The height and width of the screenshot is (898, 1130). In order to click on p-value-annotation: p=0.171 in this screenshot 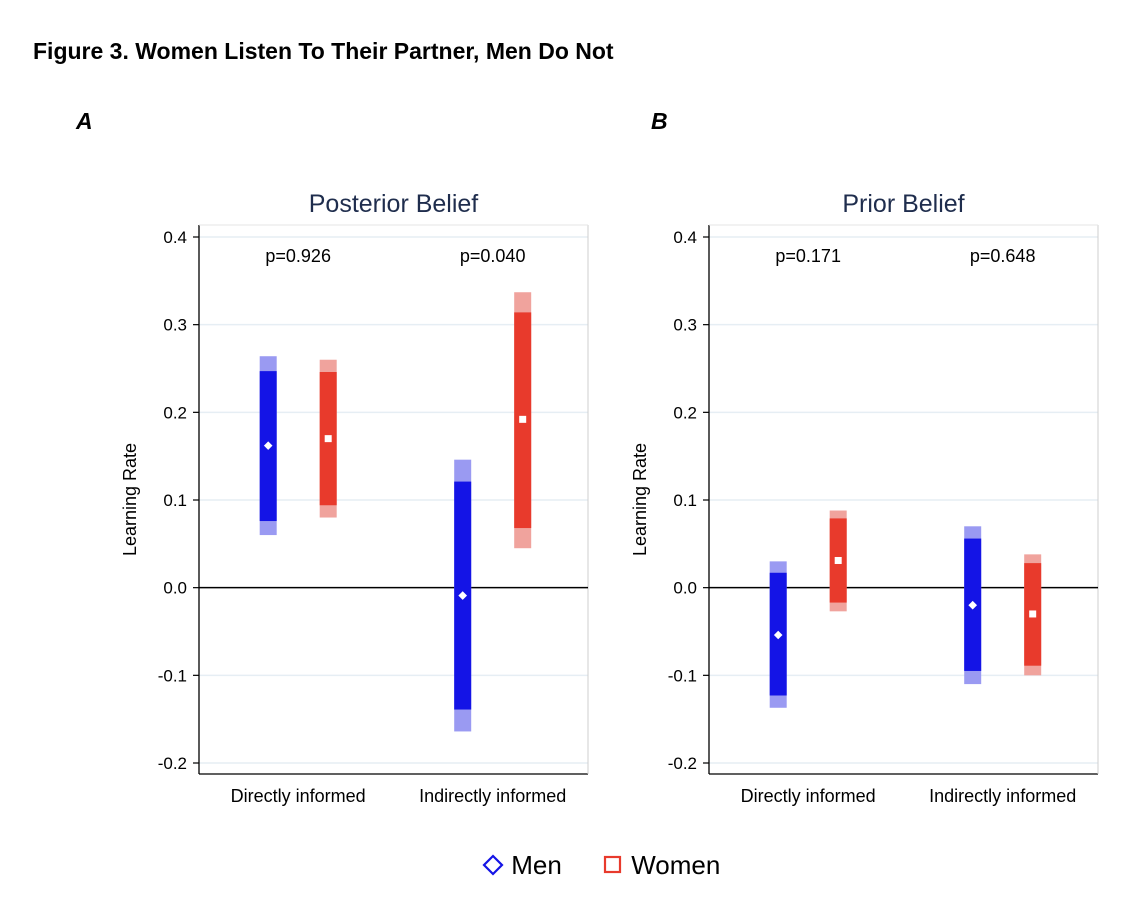, I will do `click(808, 256)`.